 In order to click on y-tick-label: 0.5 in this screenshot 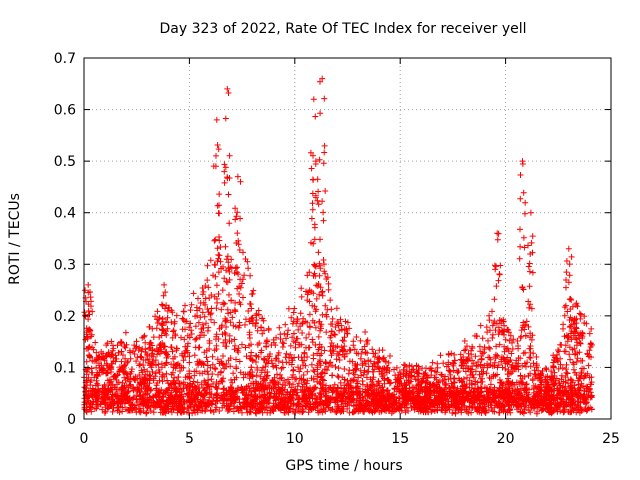, I will do `click(65, 162)`.